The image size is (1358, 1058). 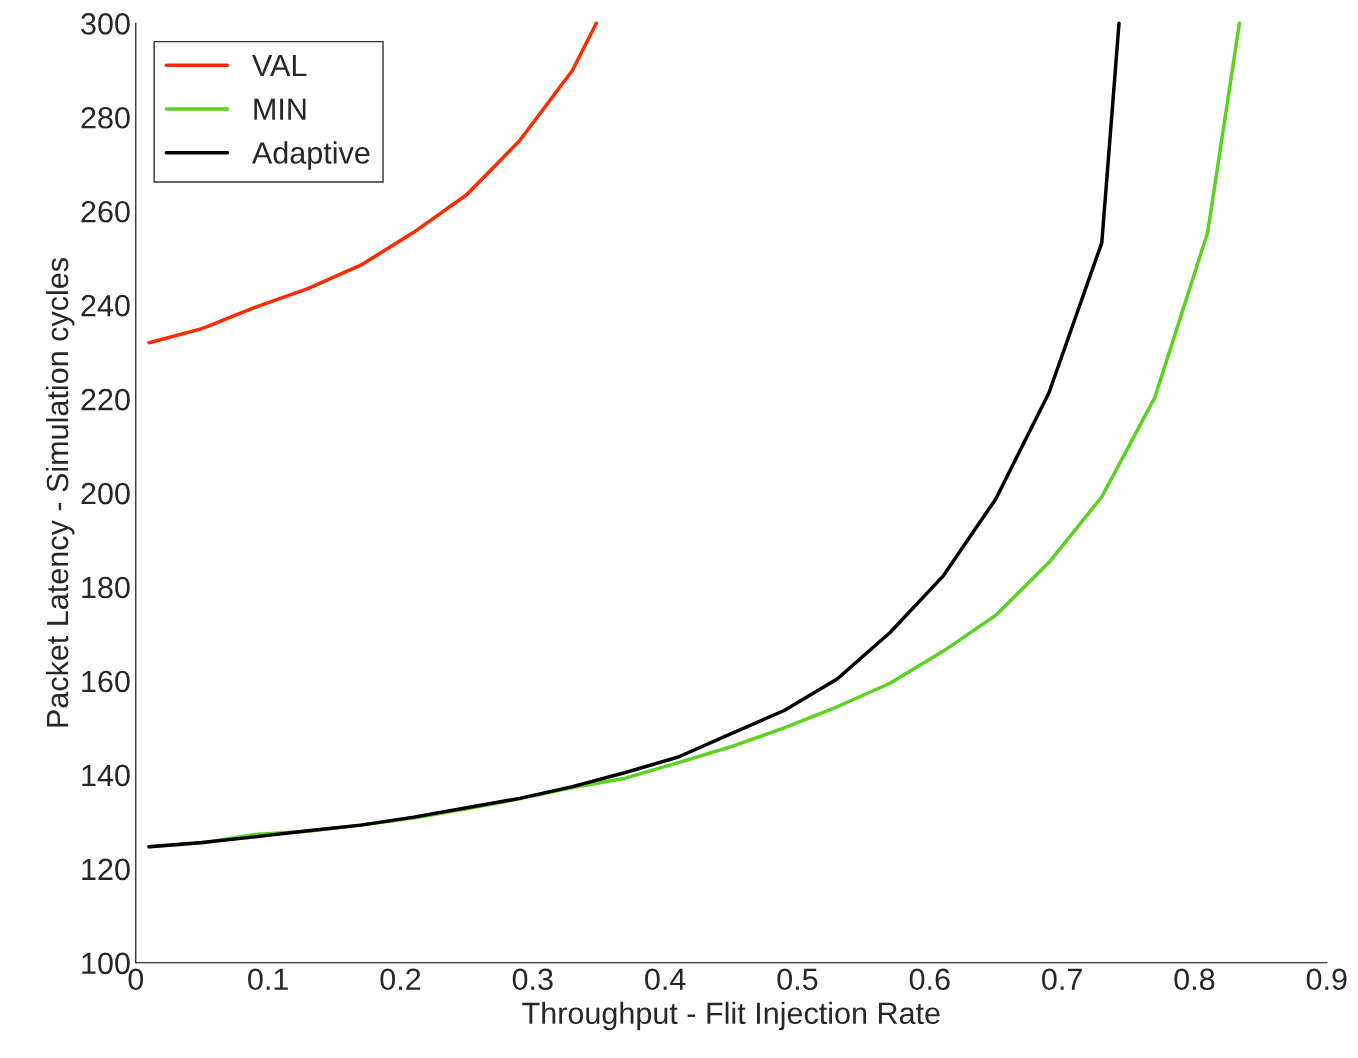 I want to click on legend-label: VAL, so click(x=279, y=65).